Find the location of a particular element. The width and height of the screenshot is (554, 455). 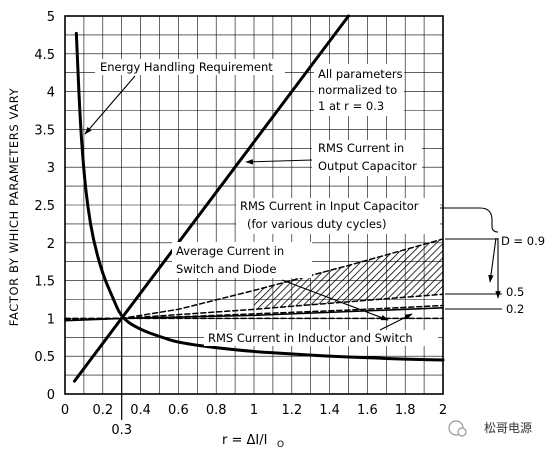

x-tick-label: 1.8 is located at coordinates (405, 410).